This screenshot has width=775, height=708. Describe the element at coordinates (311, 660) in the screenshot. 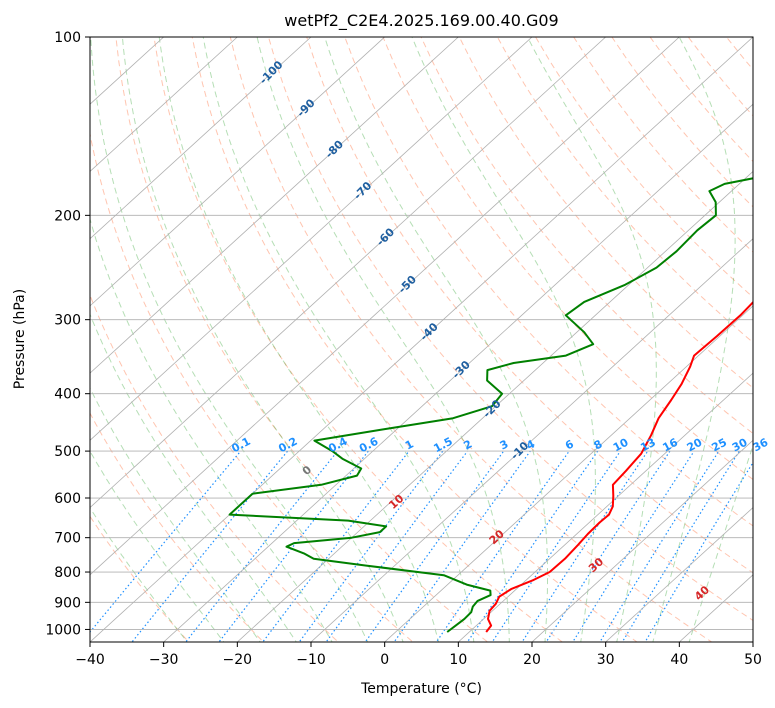

I see `x-tick-label: −10` at that location.